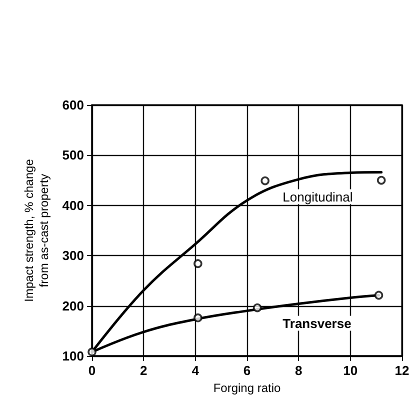  Describe the element at coordinates (350, 370) in the screenshot. I see `x-tick-label: 10` at that location.